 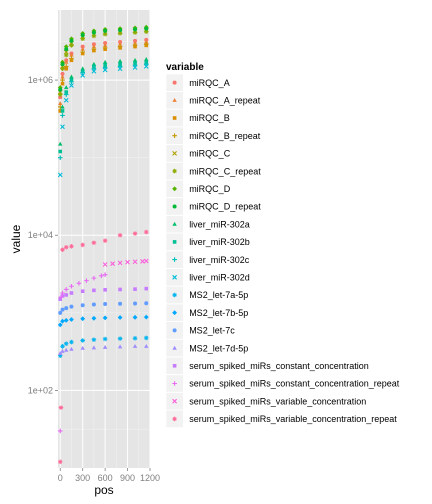 I want to click on legend-item: miRQC_A, so click(x=197, y=82).